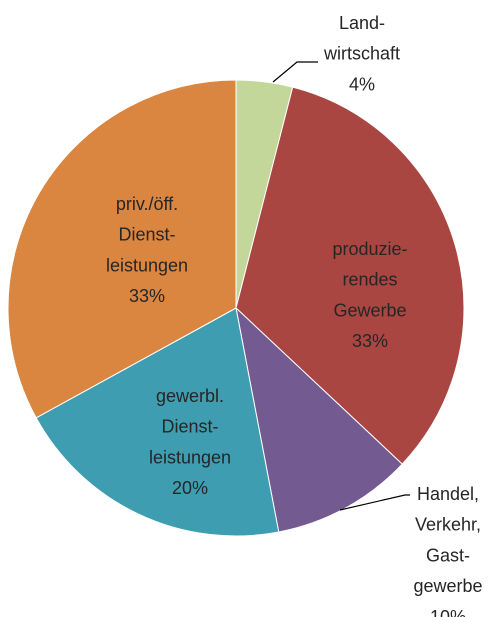  Describe the element at coordinates (319, 419) in the screenshot. I see `pie-slice` at that location.